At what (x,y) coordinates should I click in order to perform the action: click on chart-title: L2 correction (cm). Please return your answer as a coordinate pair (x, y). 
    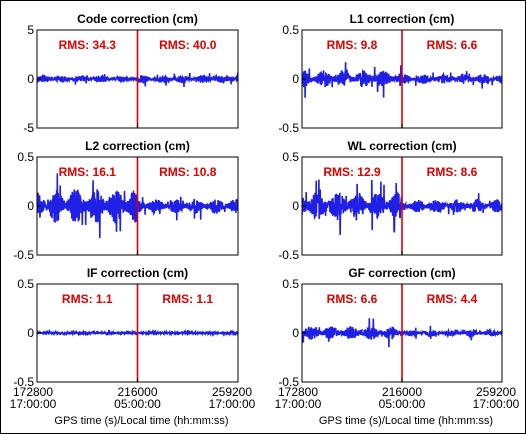
    Looking at the image, I should click on (137, 146).